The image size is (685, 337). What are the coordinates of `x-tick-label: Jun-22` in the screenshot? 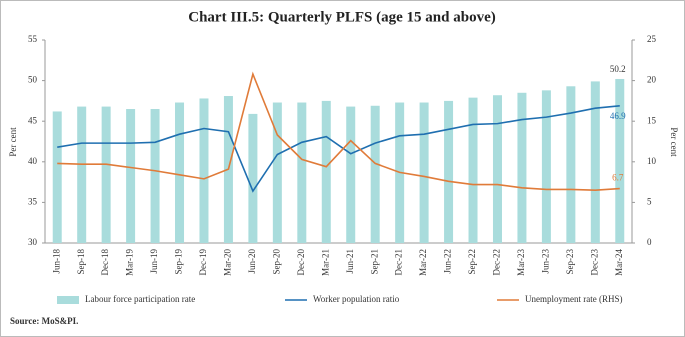 It's located at (448, 261).